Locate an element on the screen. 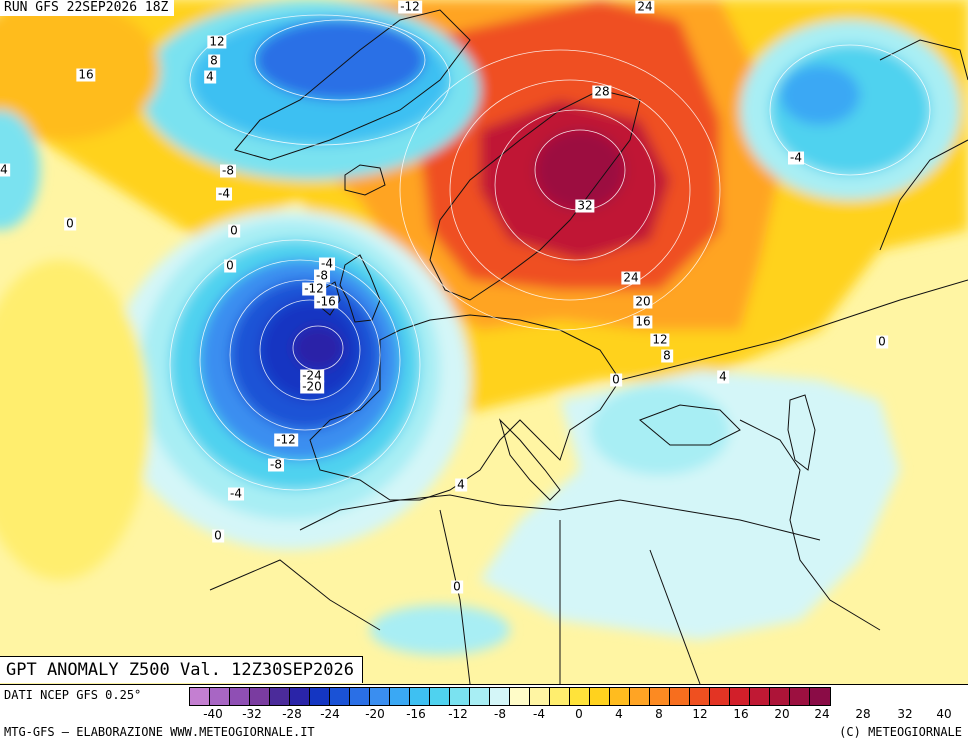  east-trough-core is located at coordinates (820, 95).